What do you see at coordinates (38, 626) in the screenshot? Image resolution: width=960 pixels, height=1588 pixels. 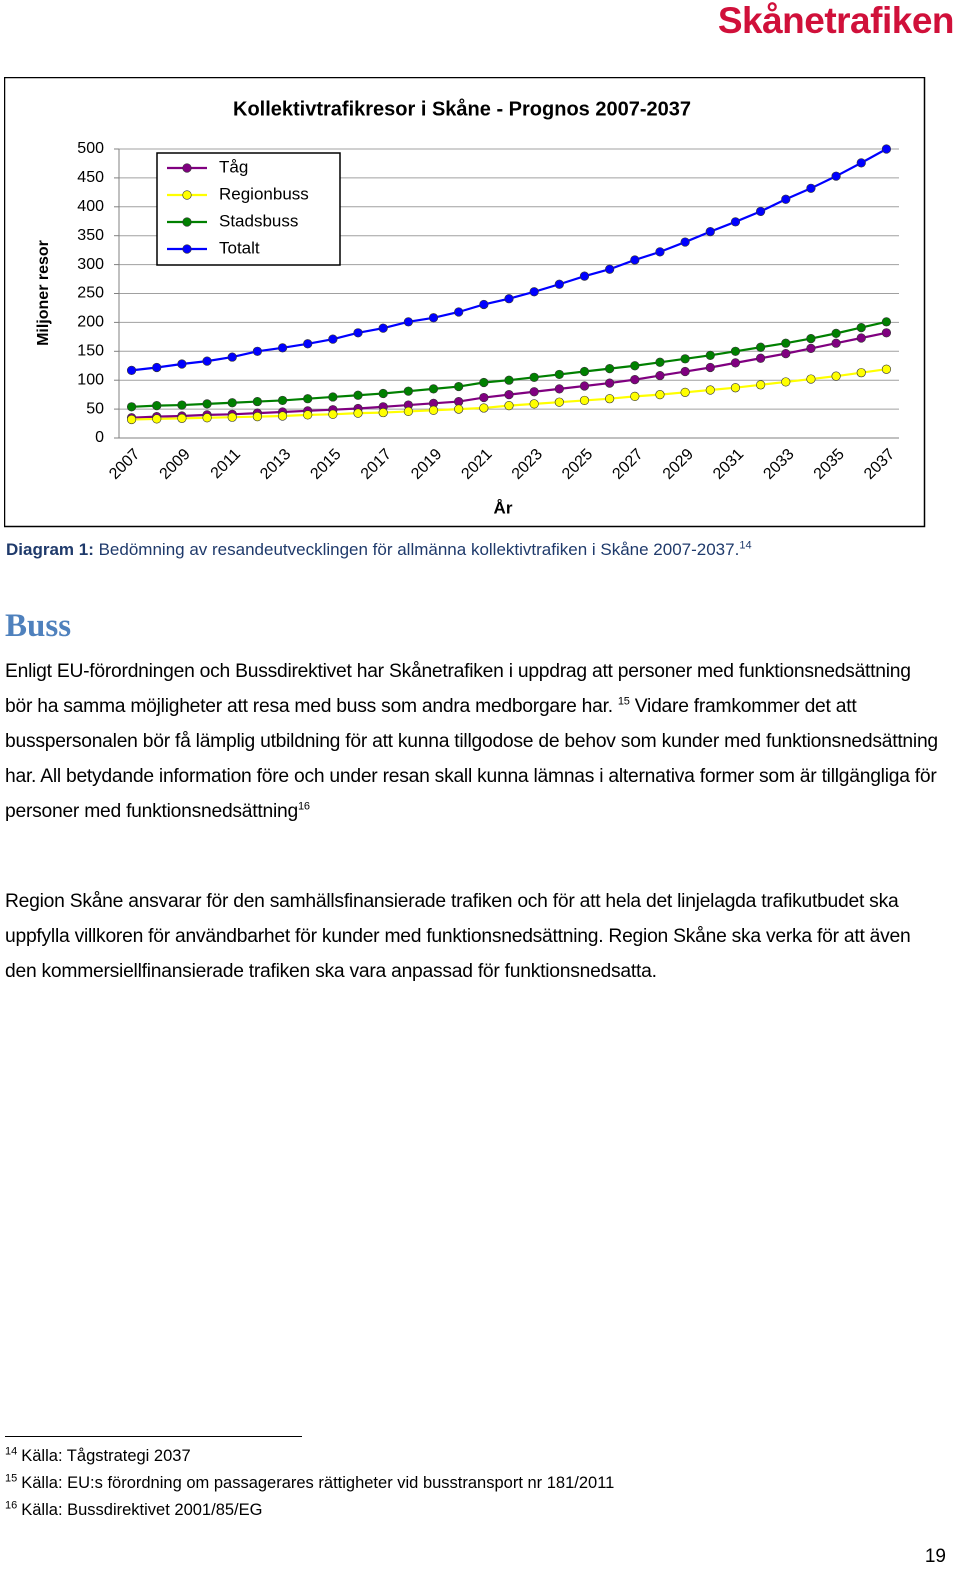 I see `section-heading: Buss` at bounding box center [38, 626].